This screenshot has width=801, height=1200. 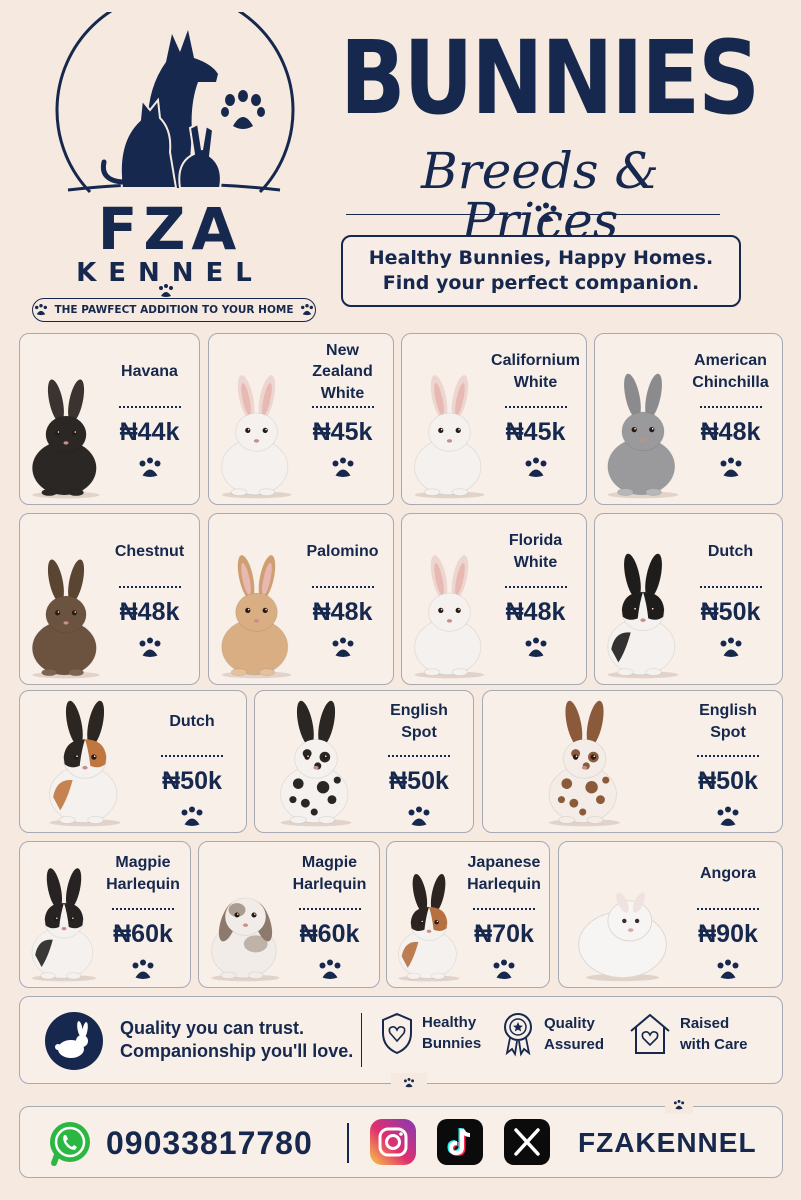 I want to click on feature-label: Raised, so click(x=705, y=1023).